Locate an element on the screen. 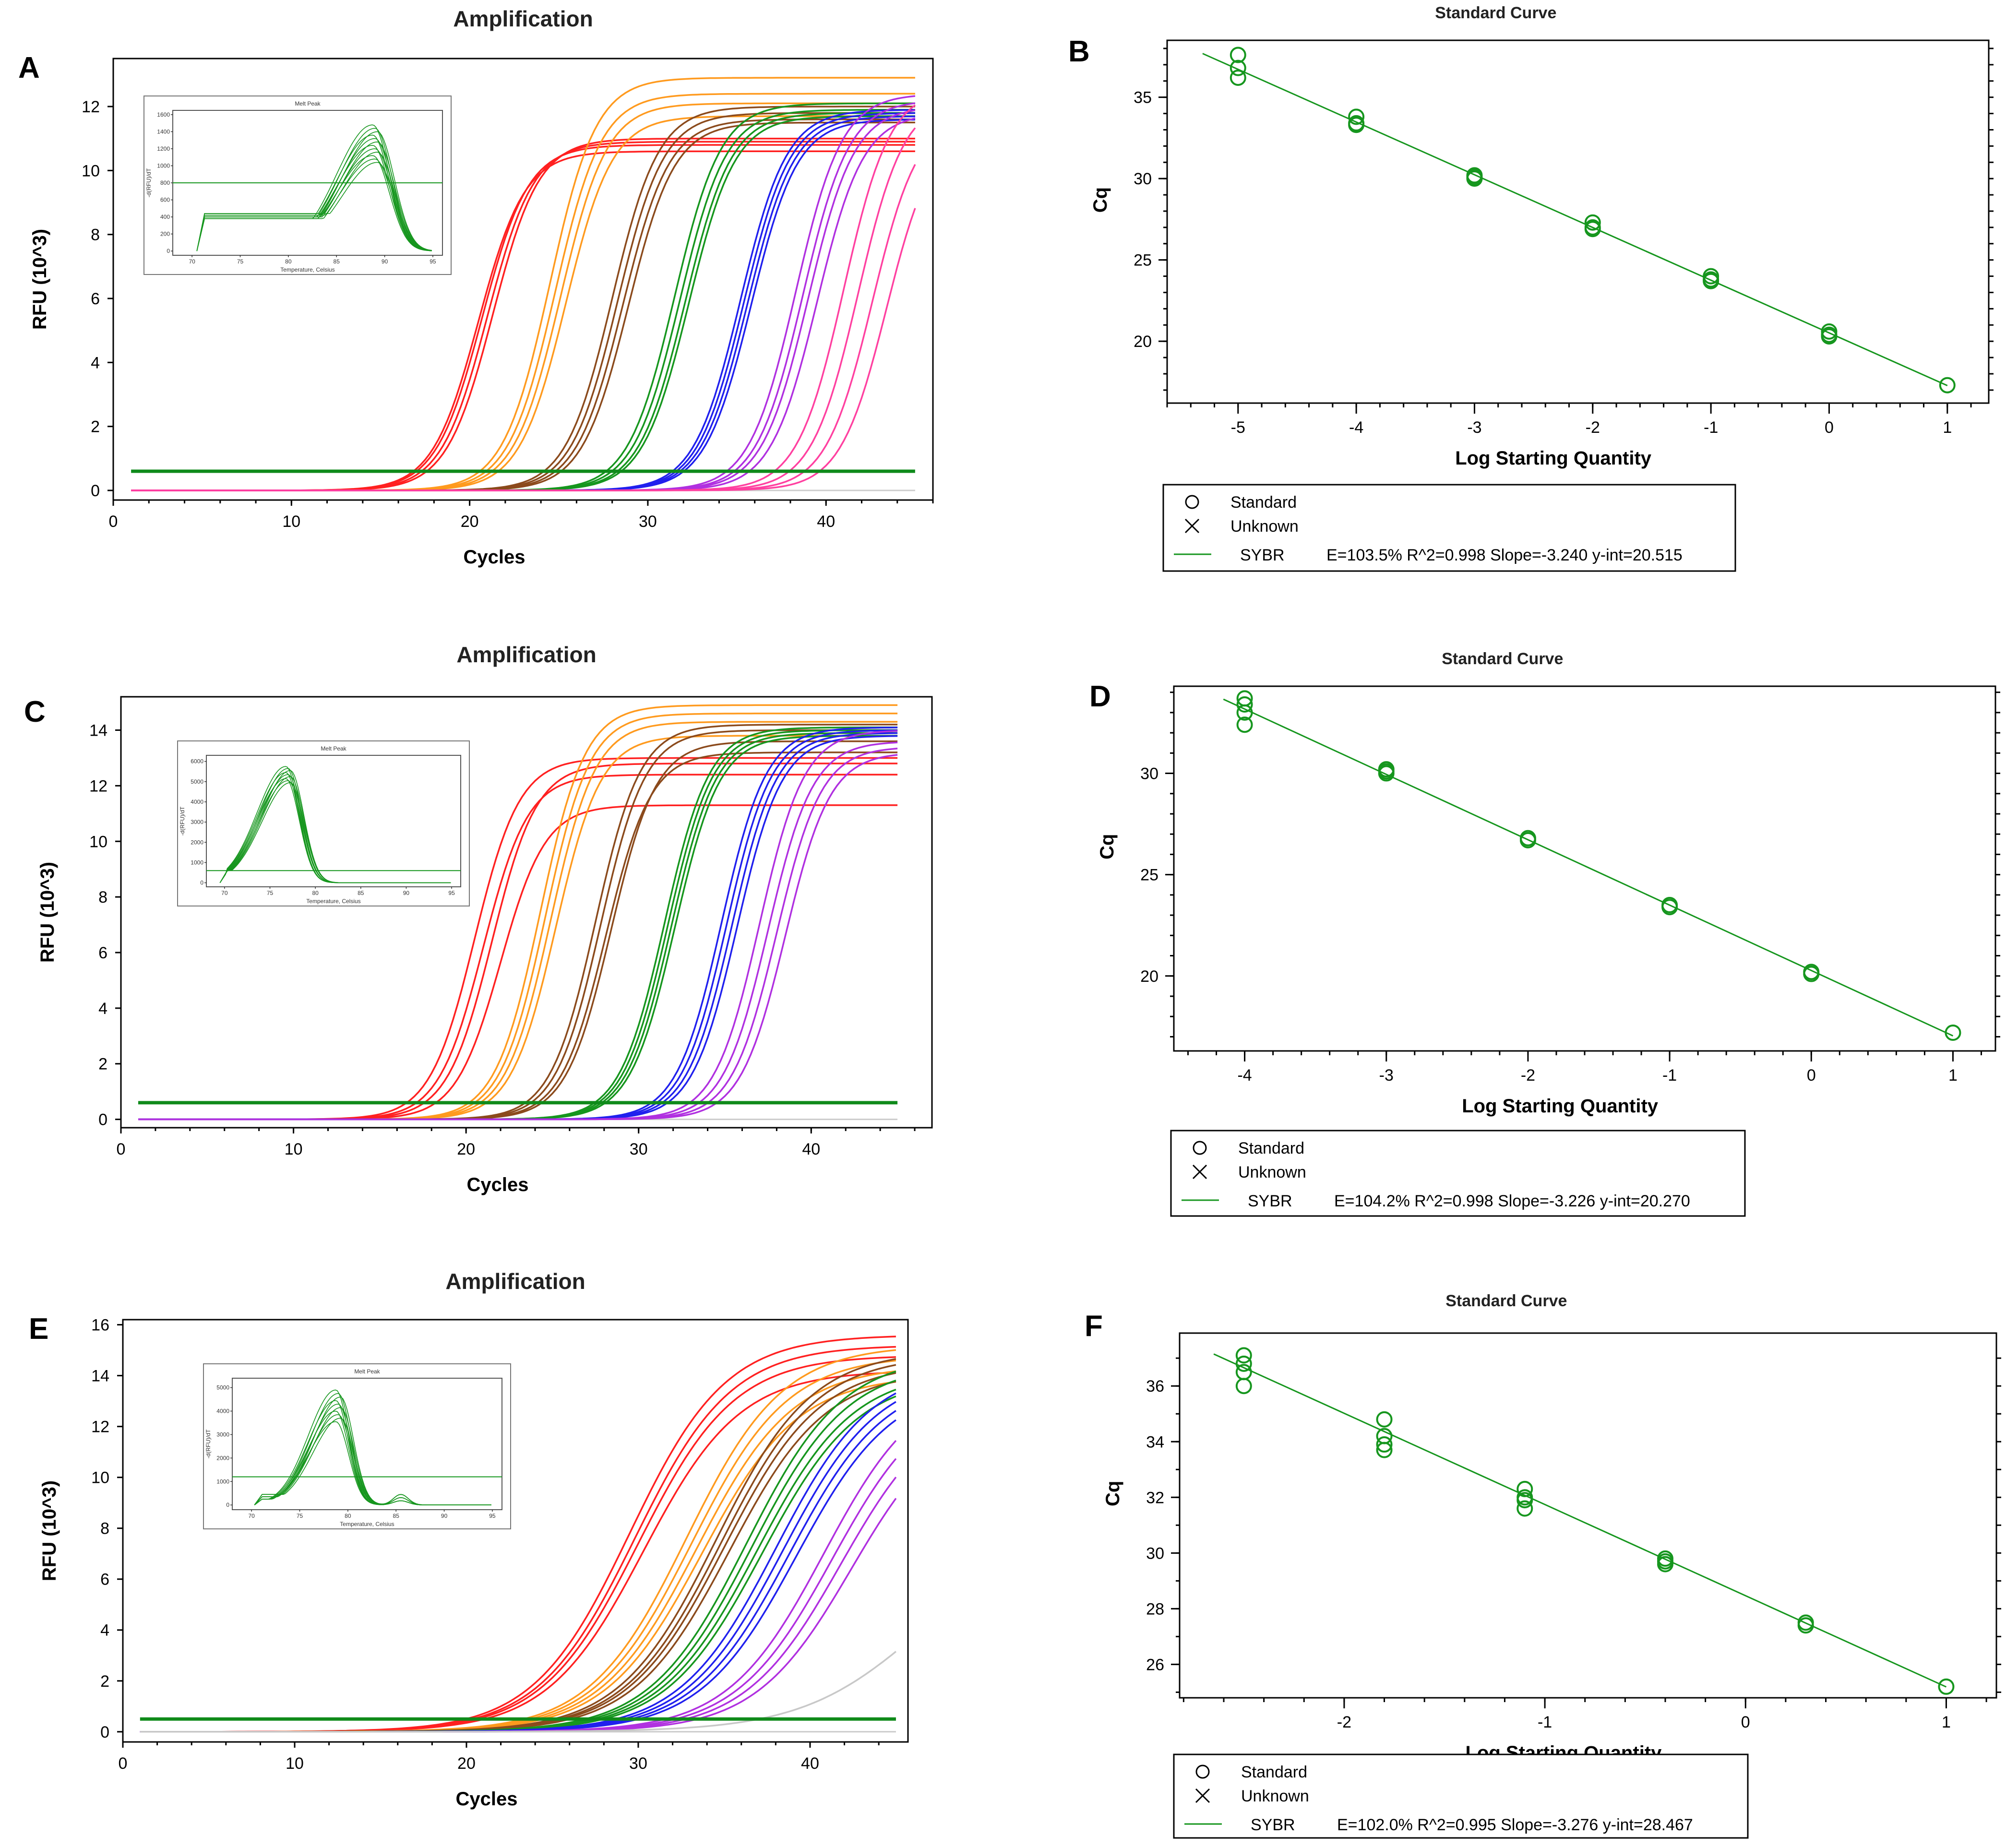 The width and height of the screenshot is (2006, 1848). x-tick-label-a: 20 is located at coordinates (470, 522).